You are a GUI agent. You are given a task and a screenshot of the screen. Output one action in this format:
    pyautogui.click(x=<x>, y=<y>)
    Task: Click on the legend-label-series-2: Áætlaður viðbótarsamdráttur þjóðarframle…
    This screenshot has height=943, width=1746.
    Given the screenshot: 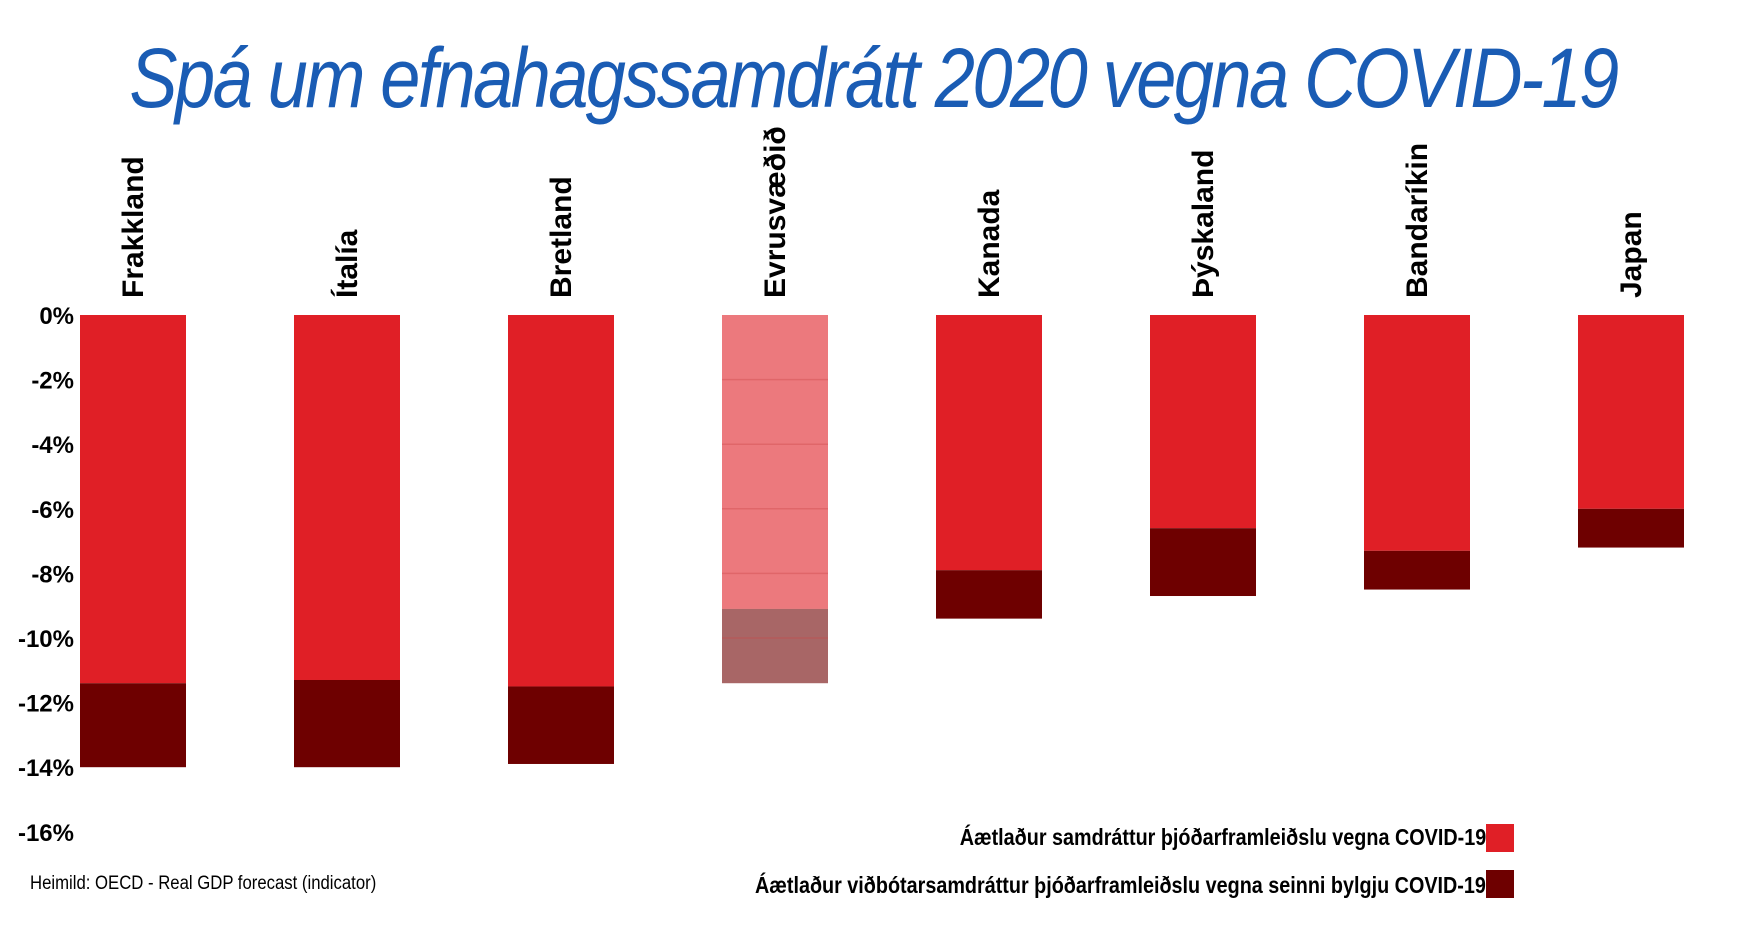 What is the action you would take?
    pyautogui.click(x=1120, y=885)
    